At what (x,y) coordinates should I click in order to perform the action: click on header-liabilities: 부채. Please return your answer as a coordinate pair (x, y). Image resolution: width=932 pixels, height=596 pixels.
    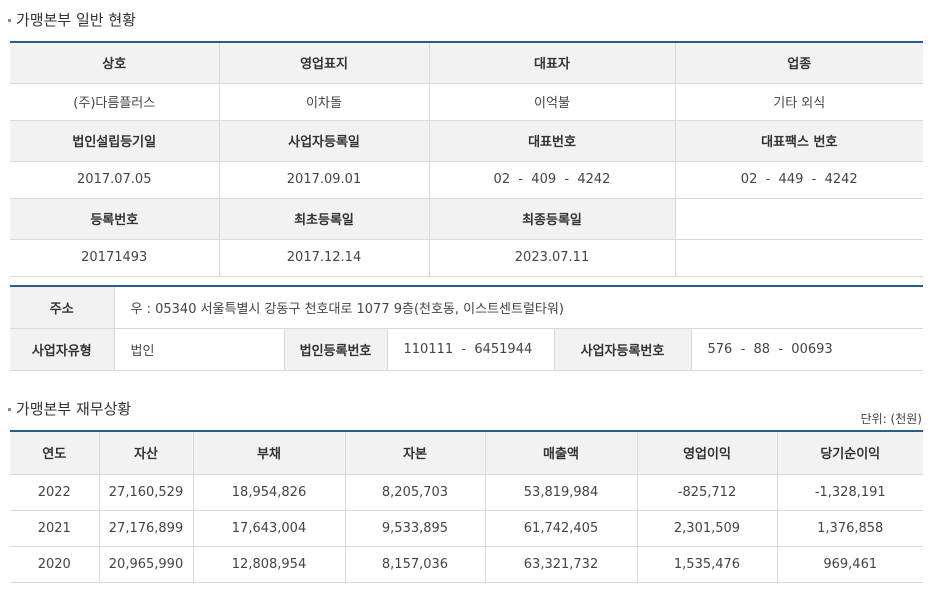
    Looking at the image, I should click on (268, 453).